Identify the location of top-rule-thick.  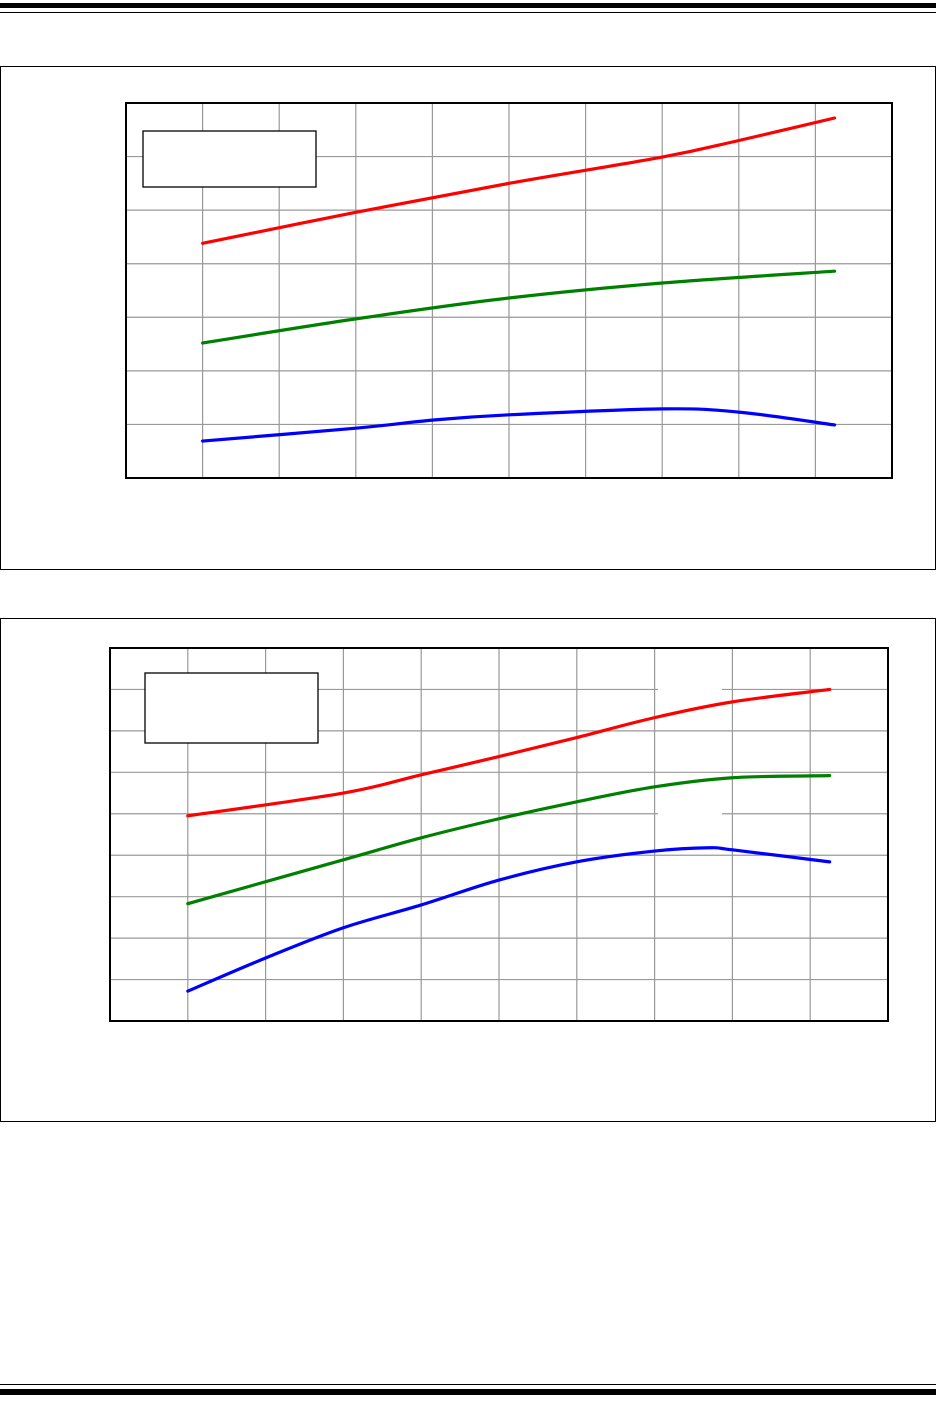
(468, 5).